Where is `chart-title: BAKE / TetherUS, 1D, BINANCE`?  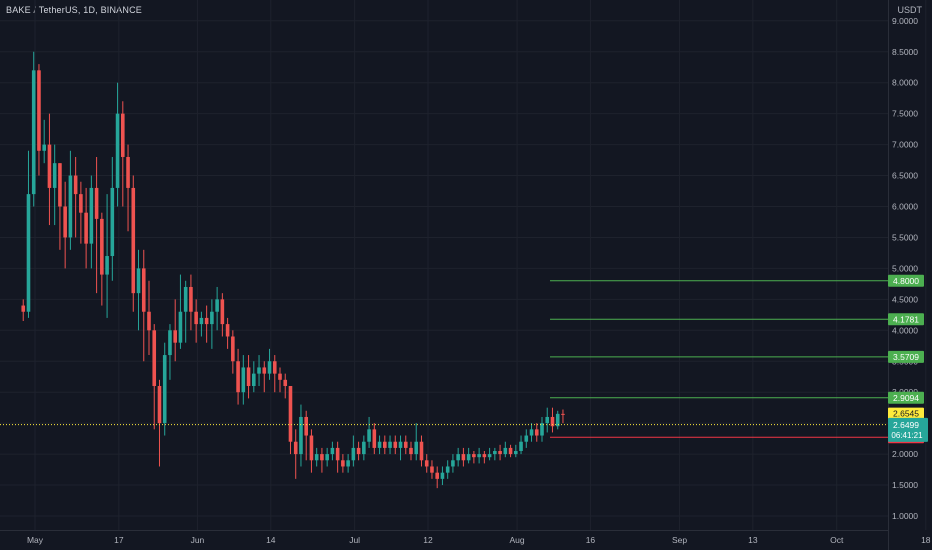 chart-title: BAKE / TetherUS, 1D, BINANCE is located at coordinates (74, 10).